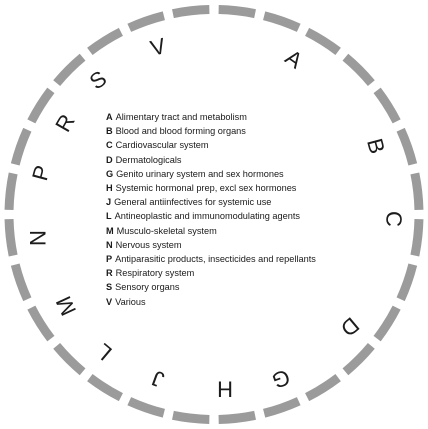 This screenshot has height=429, width=428. I want to click on legend-text: Respiratory system, so click(155, 273).